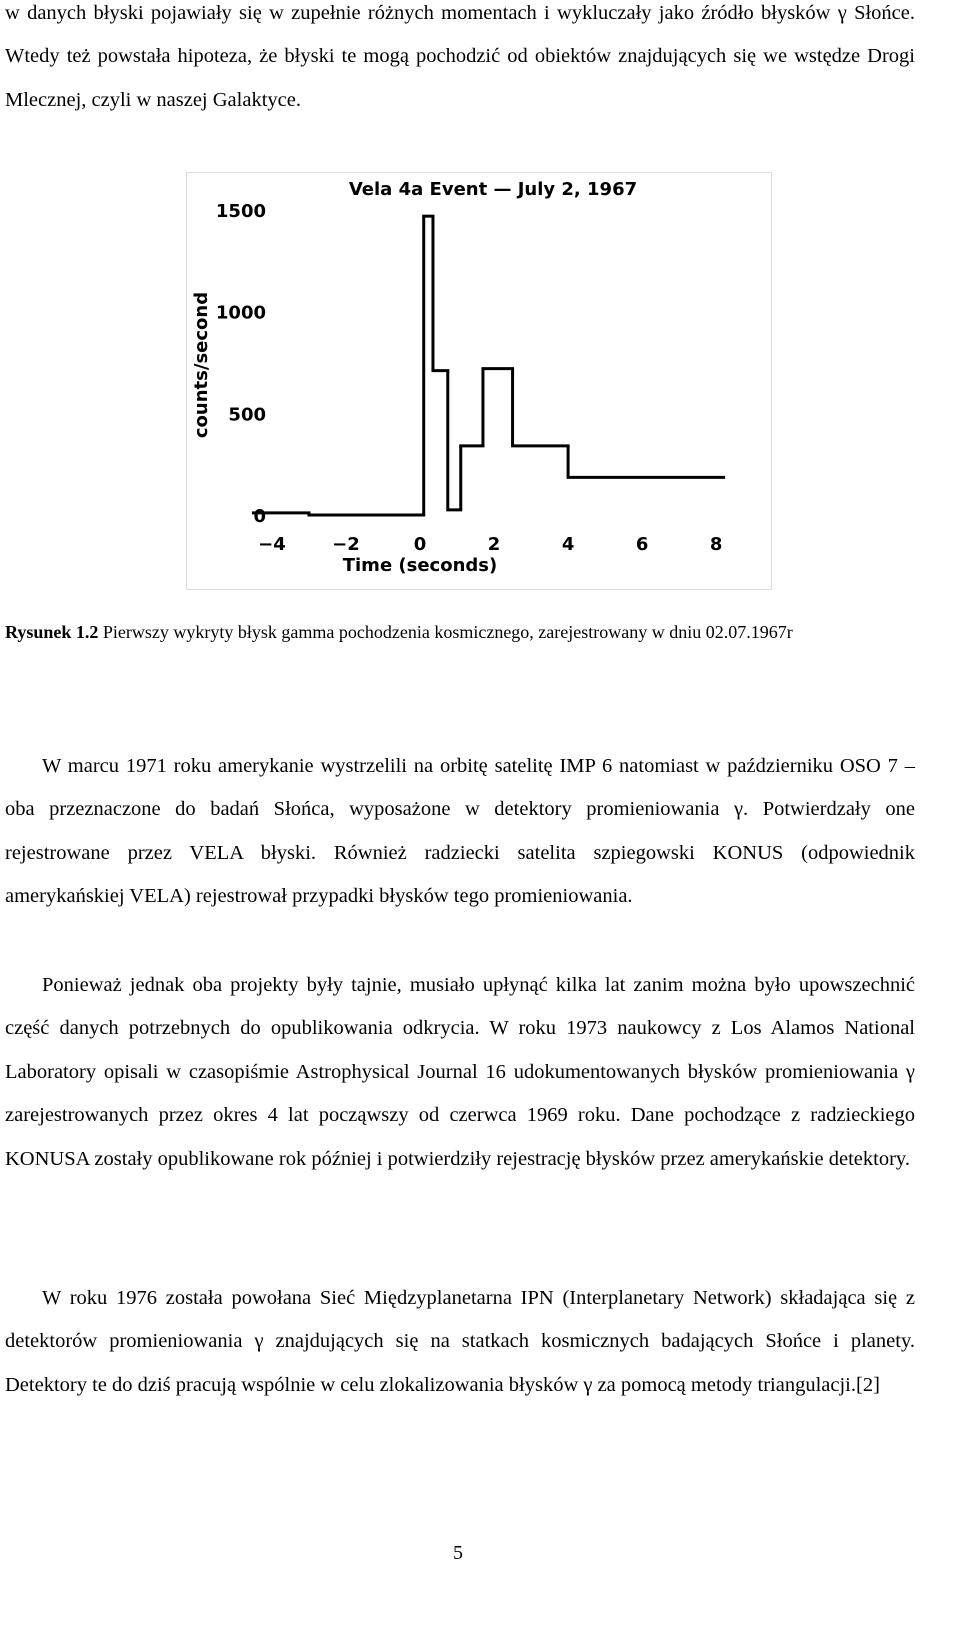 The image size is (960, 1640). What do you see at coordinates (642, 544) in the screenshot?
I see `x-tick-label: 6` at bounding box center [642, 544].